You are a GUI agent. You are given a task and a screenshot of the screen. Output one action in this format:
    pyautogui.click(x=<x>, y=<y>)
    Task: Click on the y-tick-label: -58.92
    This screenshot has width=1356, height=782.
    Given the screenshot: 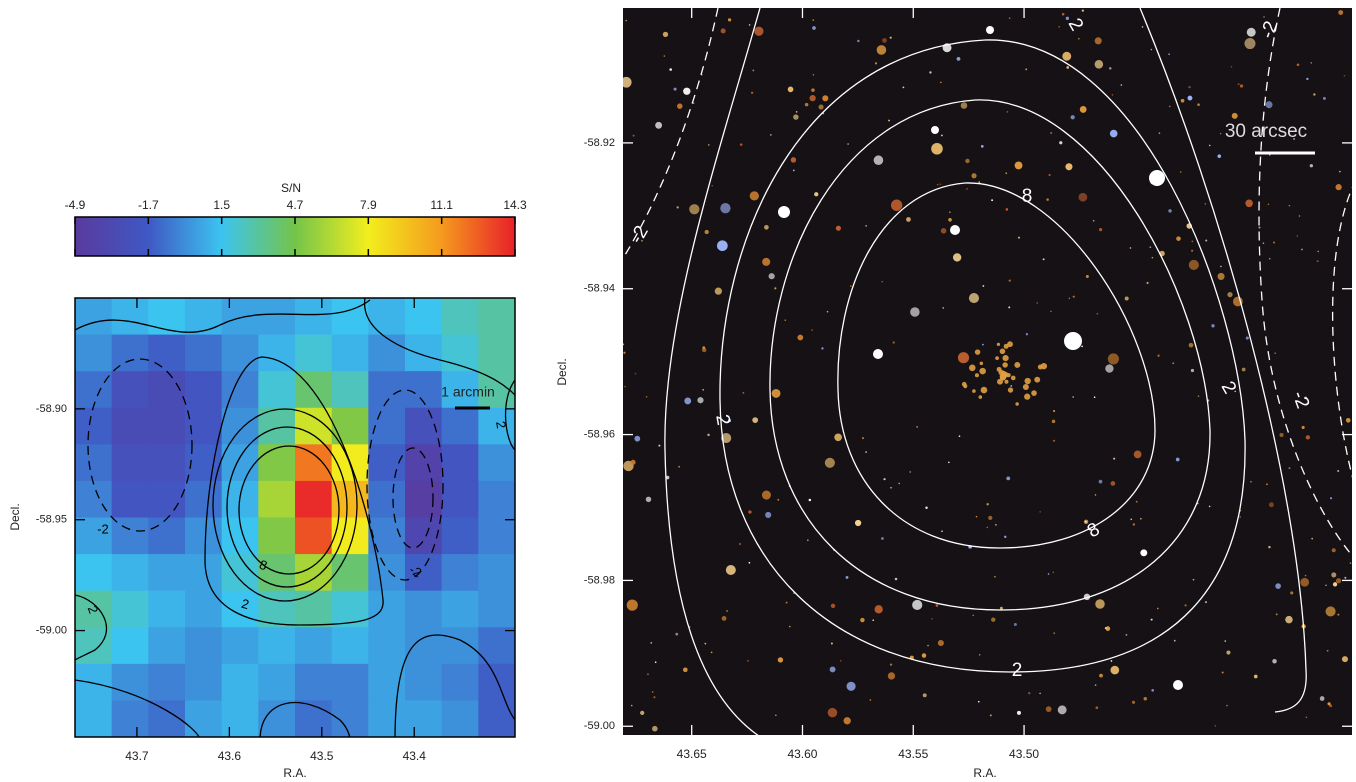 What is the action you would take?
    pyautogui.click(x=599, y=143)
    